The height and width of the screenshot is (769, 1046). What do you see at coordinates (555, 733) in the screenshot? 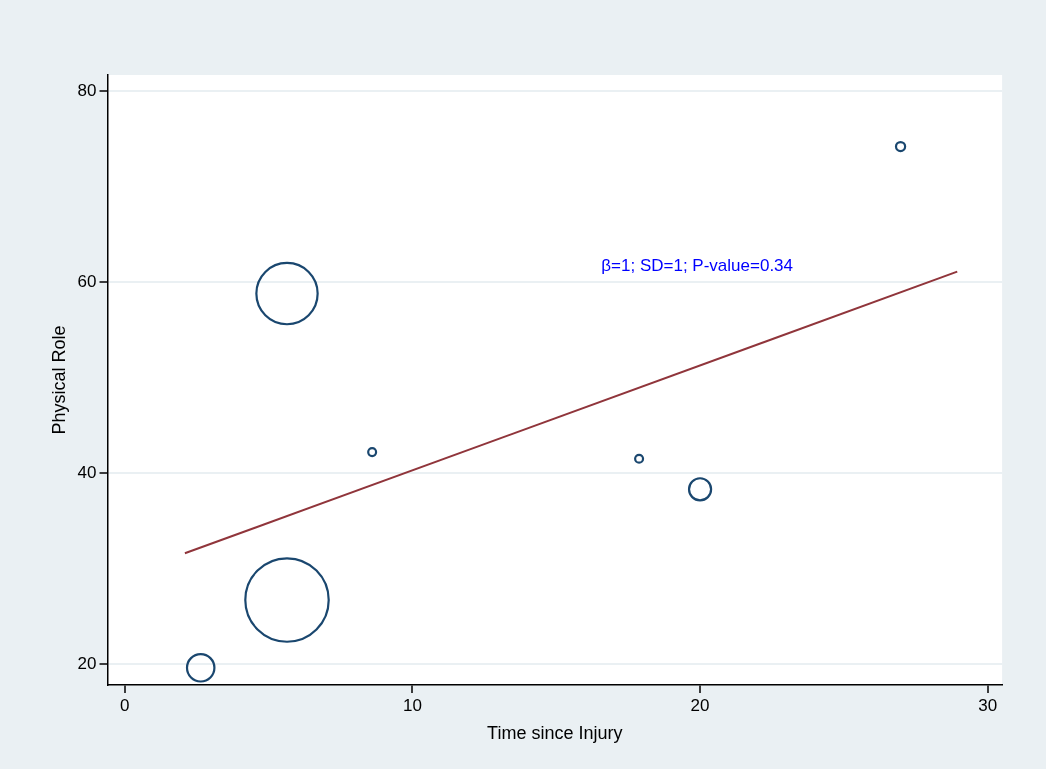
I see `x-axis-title: Time since Injury` at bounding box center [555, 733].